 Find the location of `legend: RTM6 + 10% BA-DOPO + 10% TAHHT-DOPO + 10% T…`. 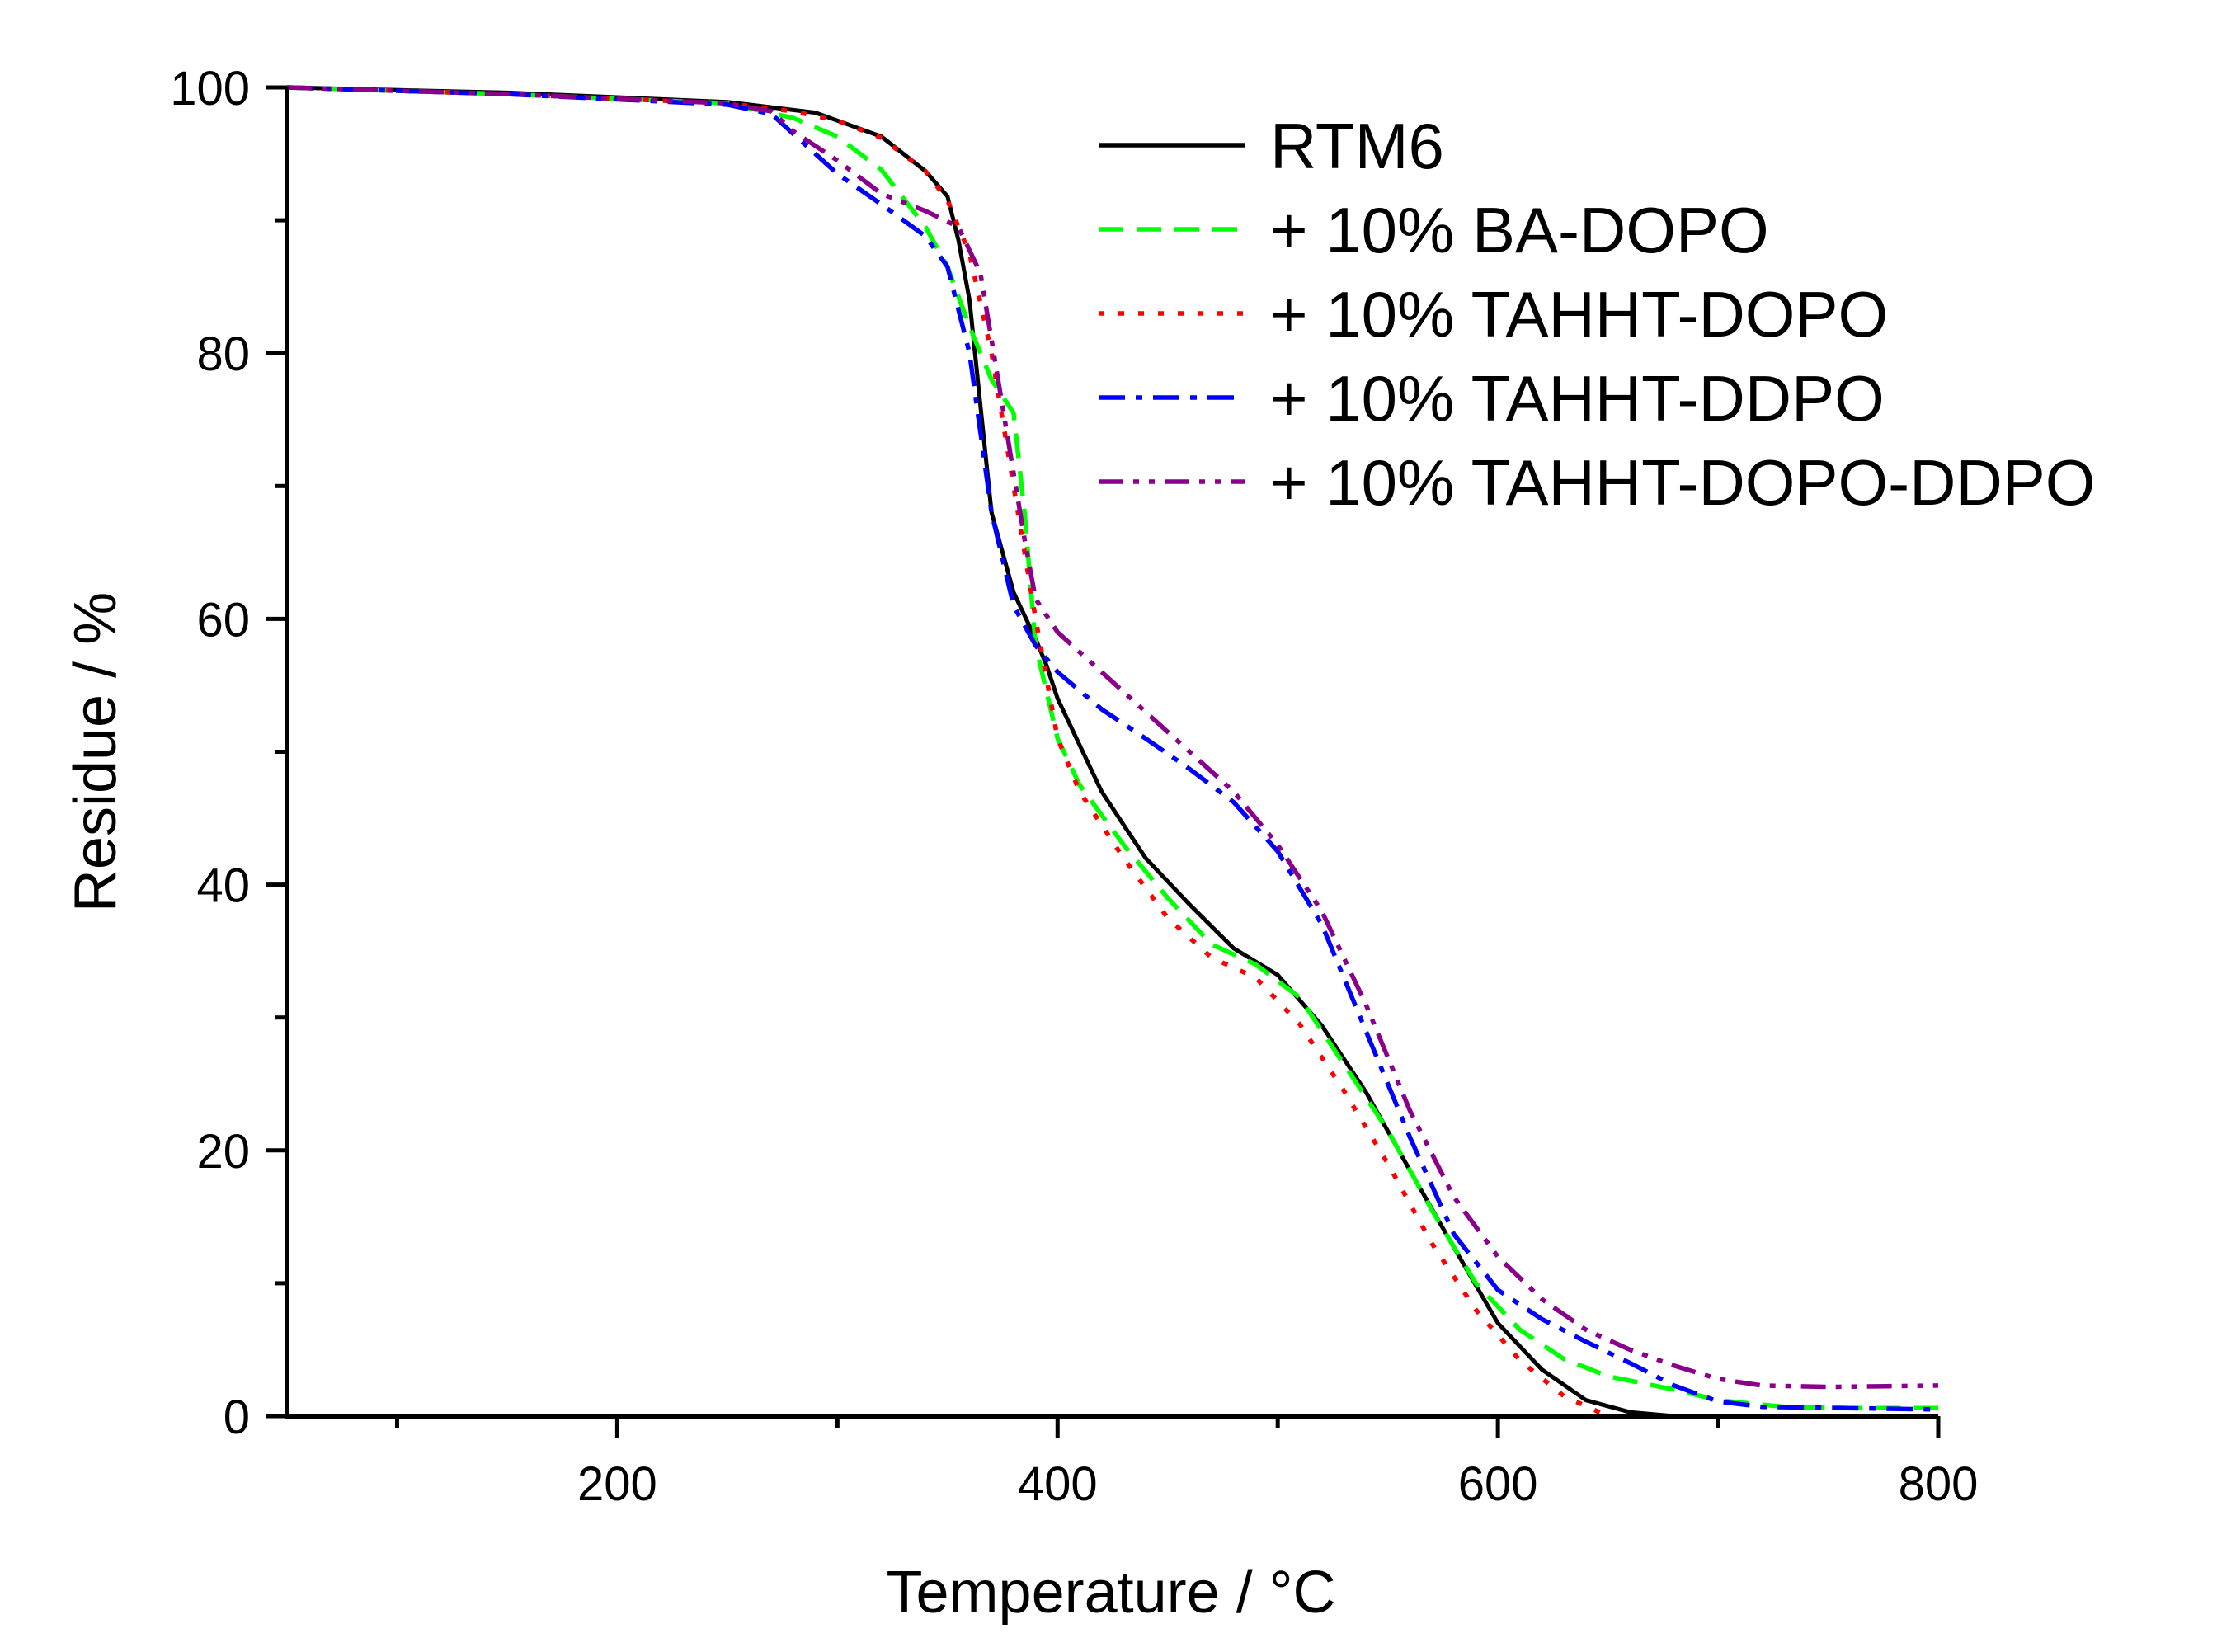

legend: RTM6 + 10% BA-DOPO + 10% TAHHT-DOPO + 10% T… is located at coordinates (1597, 314).